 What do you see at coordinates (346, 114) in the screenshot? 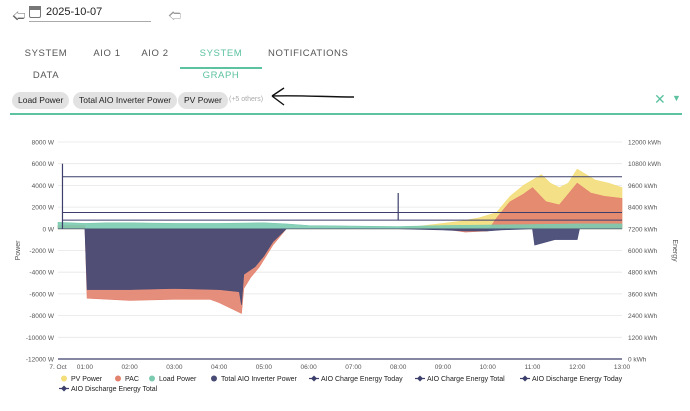
I see `selector-underline` at bounding box center [346, 114].